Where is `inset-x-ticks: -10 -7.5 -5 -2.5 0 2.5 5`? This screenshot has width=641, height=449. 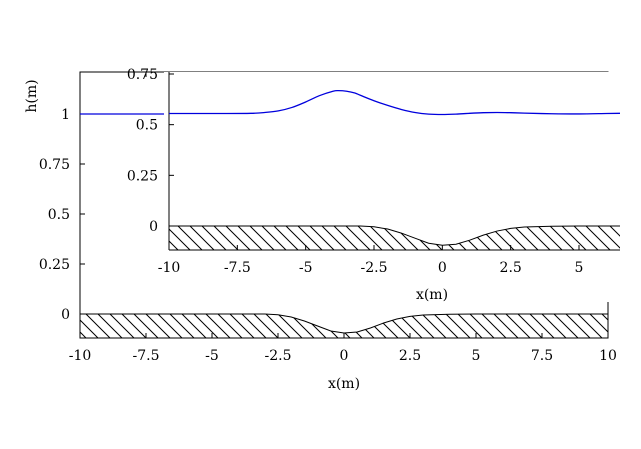
inset-x-ticks: -10 -7.5 -5 -2.5 0 2.5 5 is located at coordinates (371, 260).